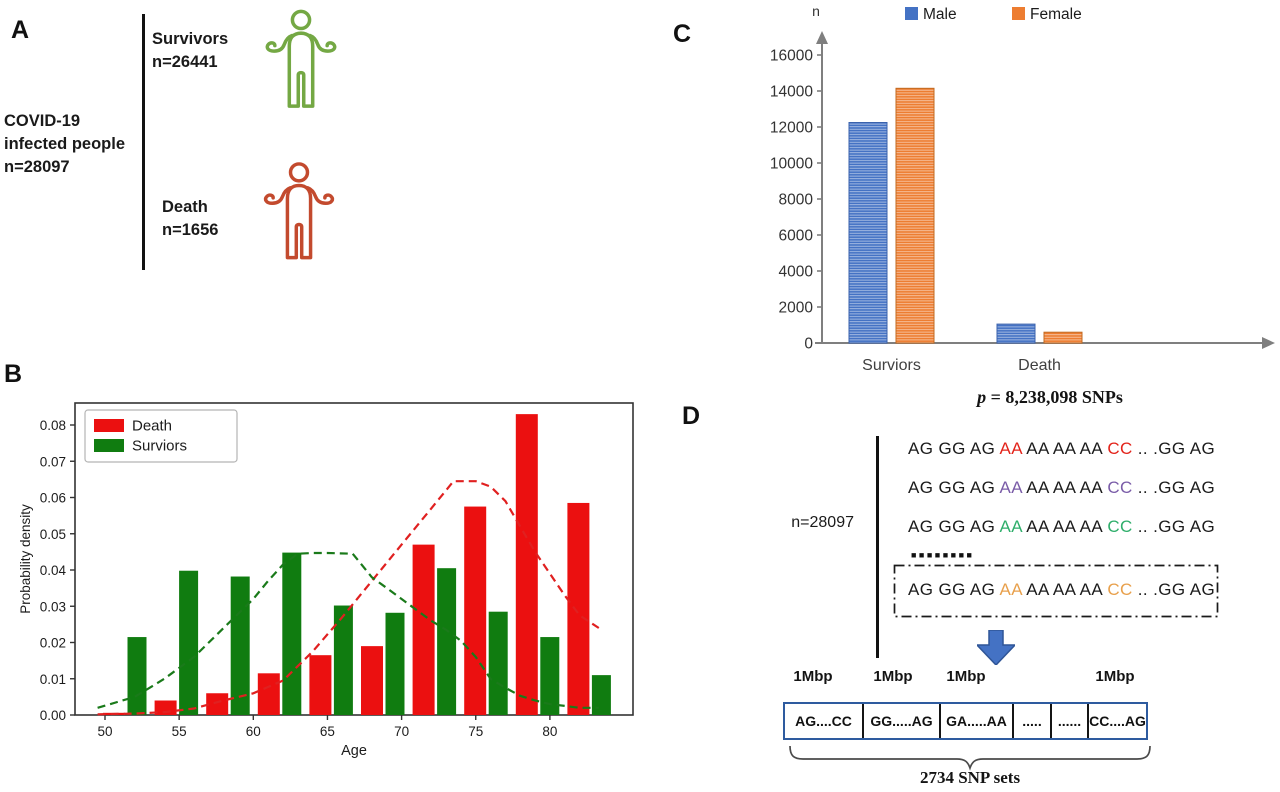 The height and width of the screenshot is (792, 1280). What do you see at coordinates (791, 92) in the screenshot?
I see `tick-label: 14000` at bounding box center [791, 92].